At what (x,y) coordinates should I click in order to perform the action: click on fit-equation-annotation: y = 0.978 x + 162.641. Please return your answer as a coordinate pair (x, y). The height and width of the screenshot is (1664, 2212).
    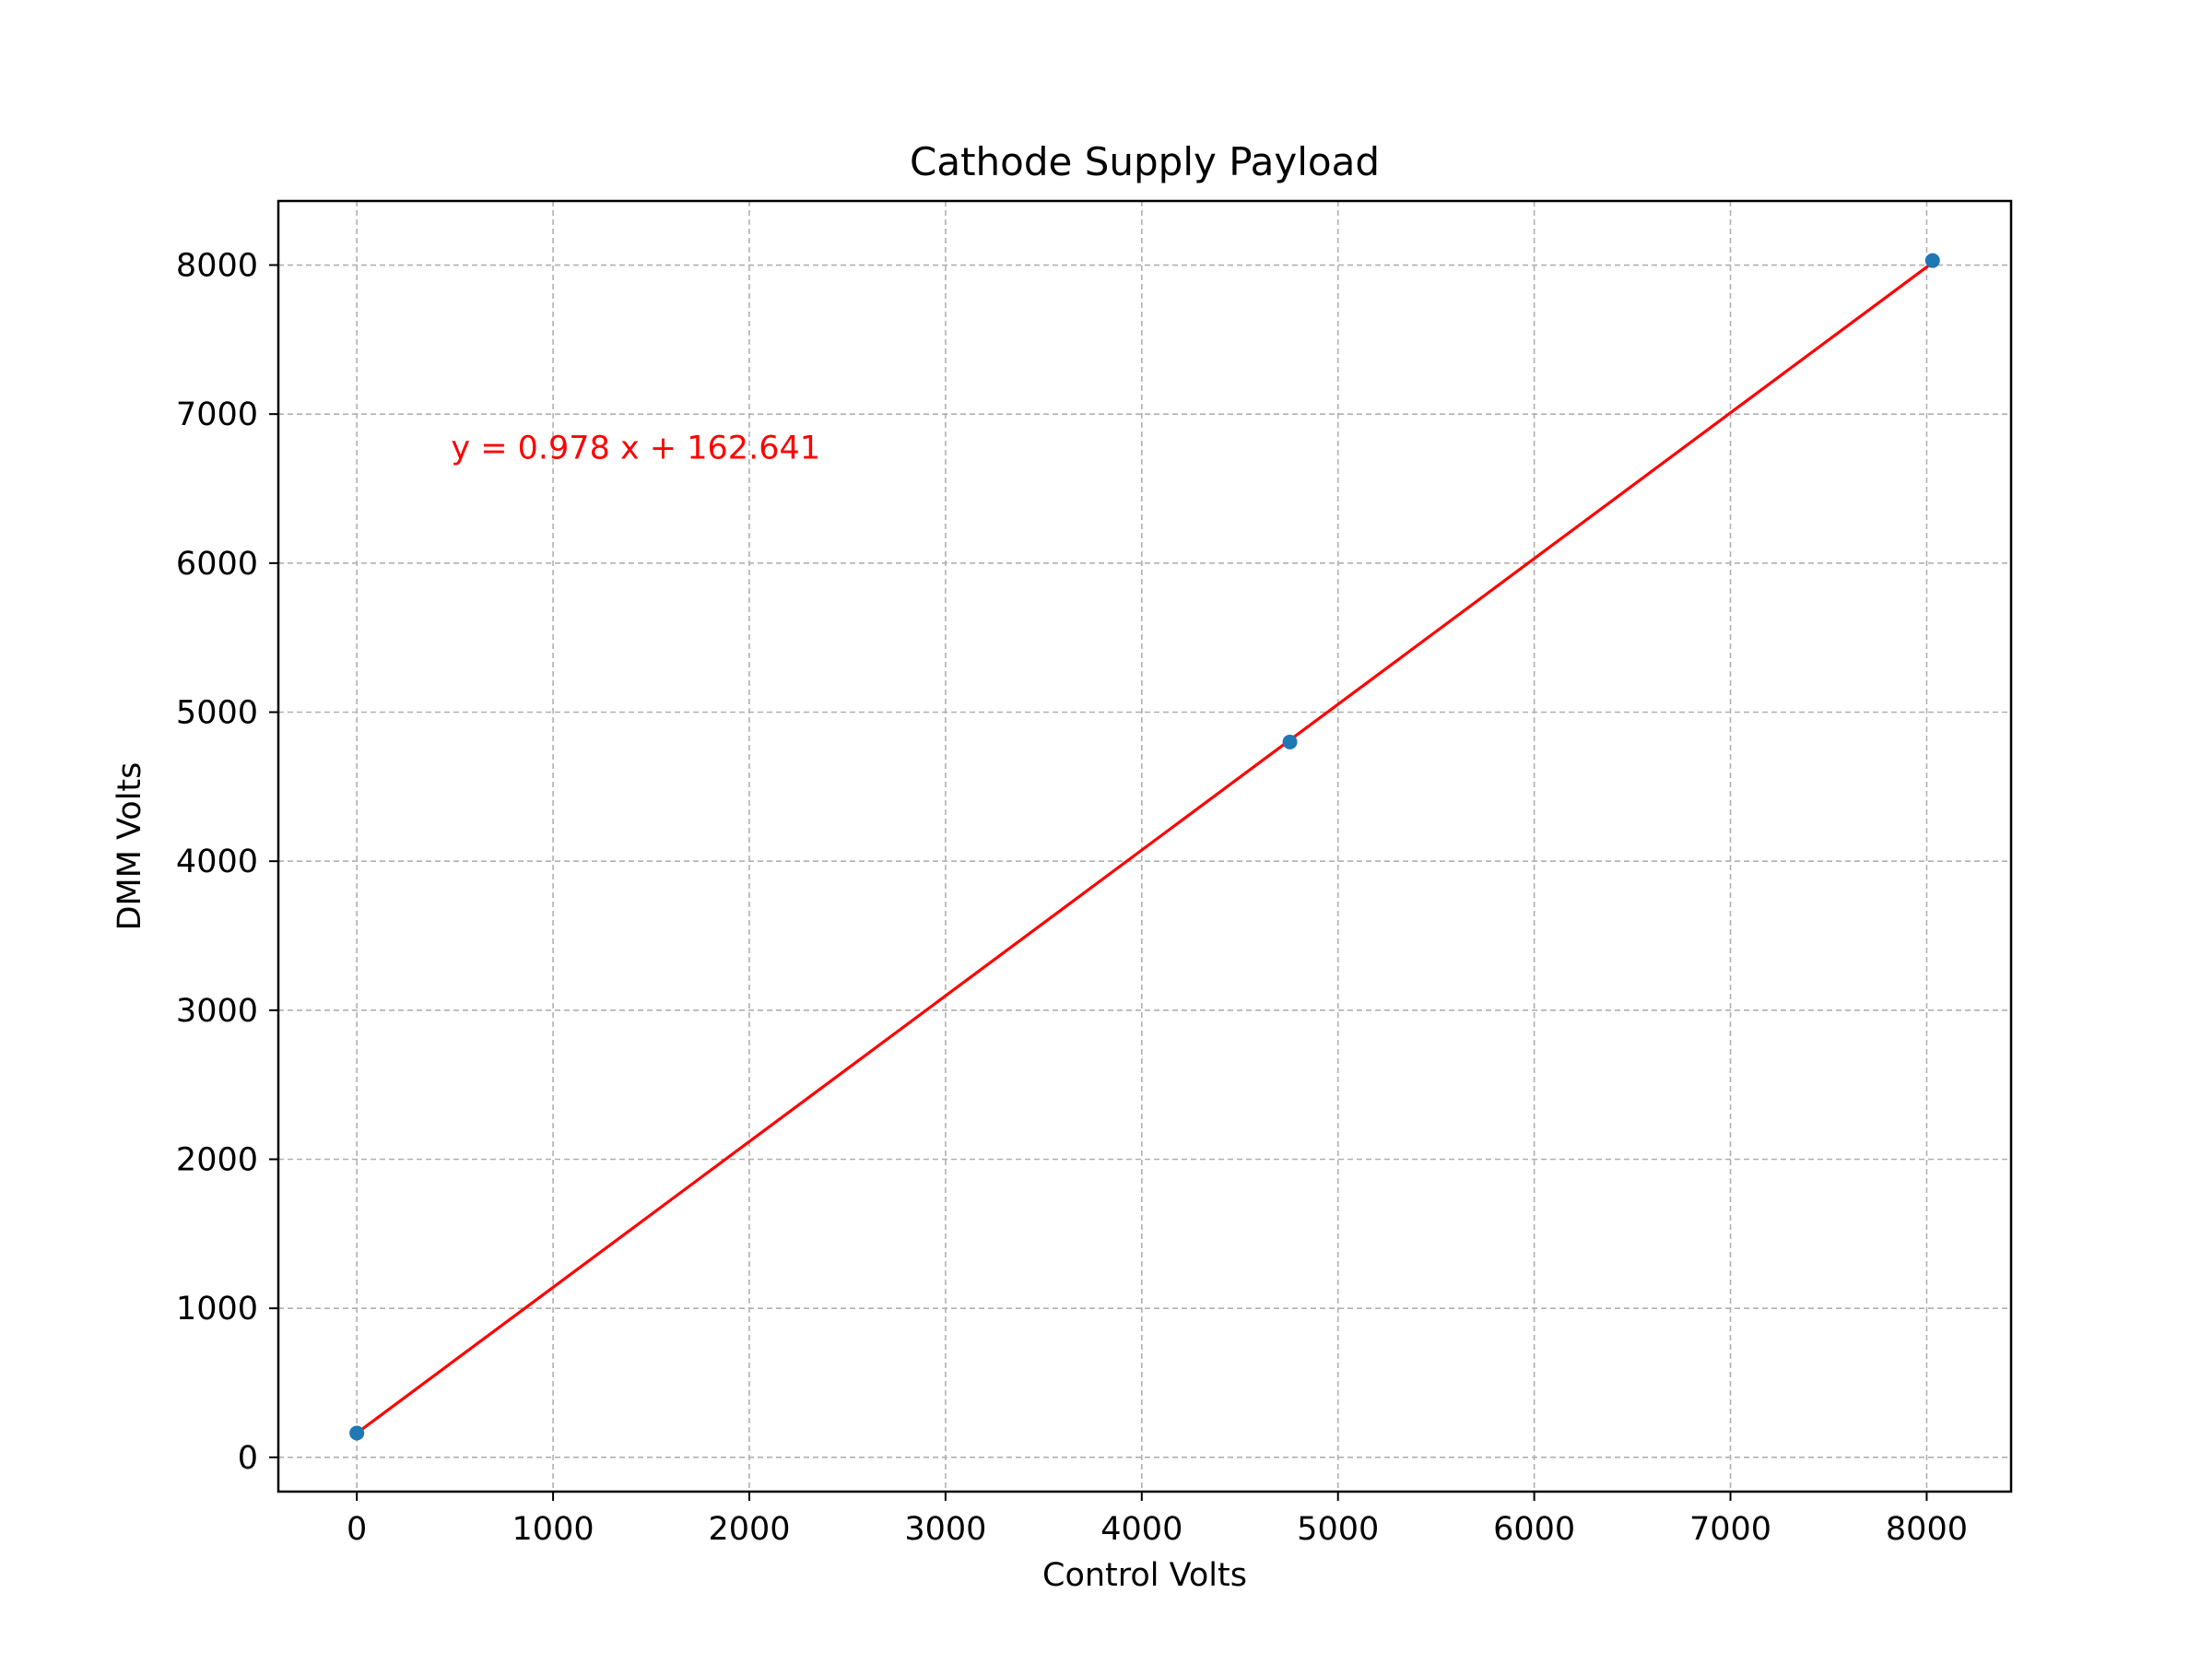
    Looking at the image, I should click on (635, 449).